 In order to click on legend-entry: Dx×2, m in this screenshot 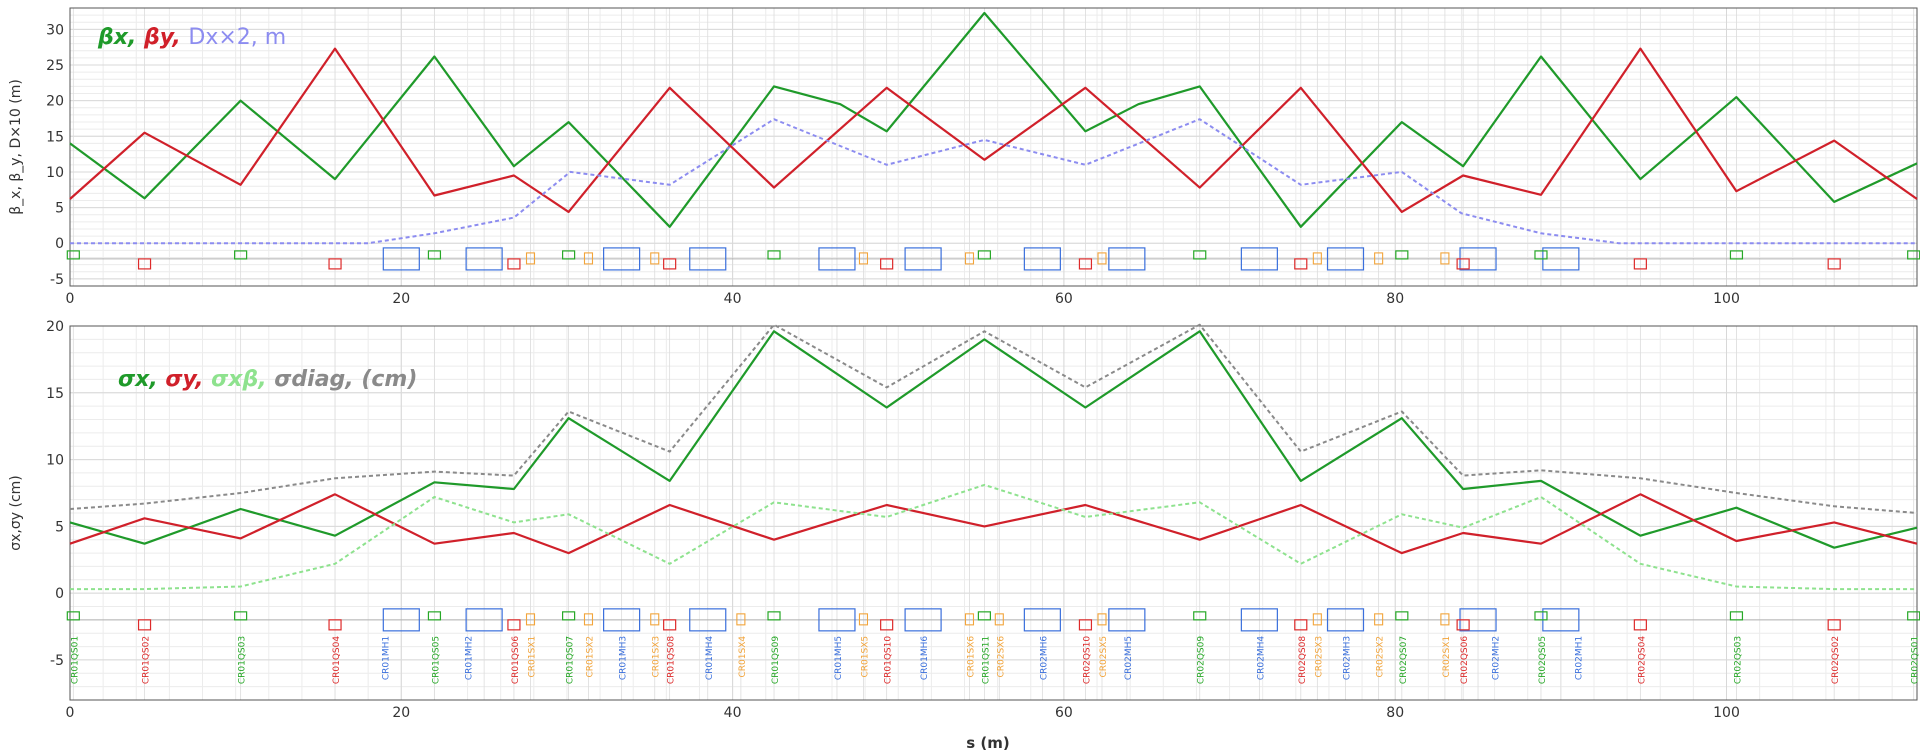, I will do `click(237, 37)`.